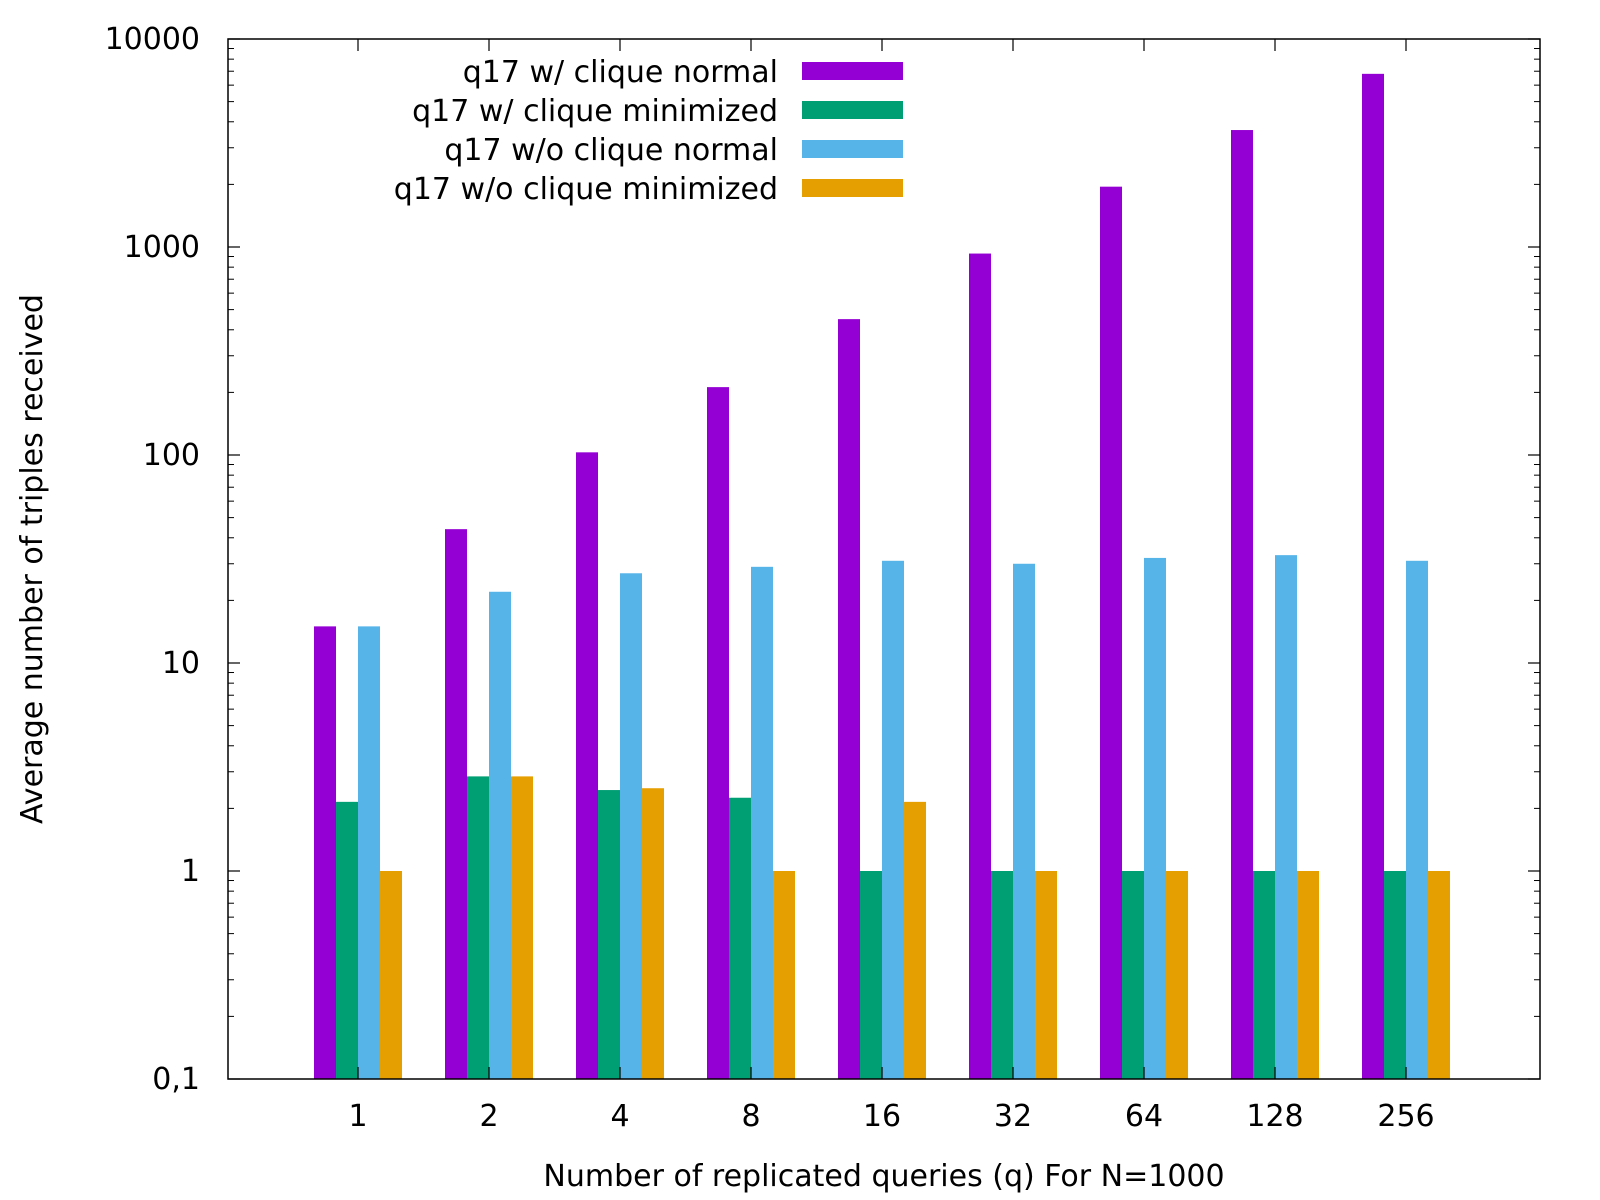  I want to click on bar-series4-q4, so click(653, 933).